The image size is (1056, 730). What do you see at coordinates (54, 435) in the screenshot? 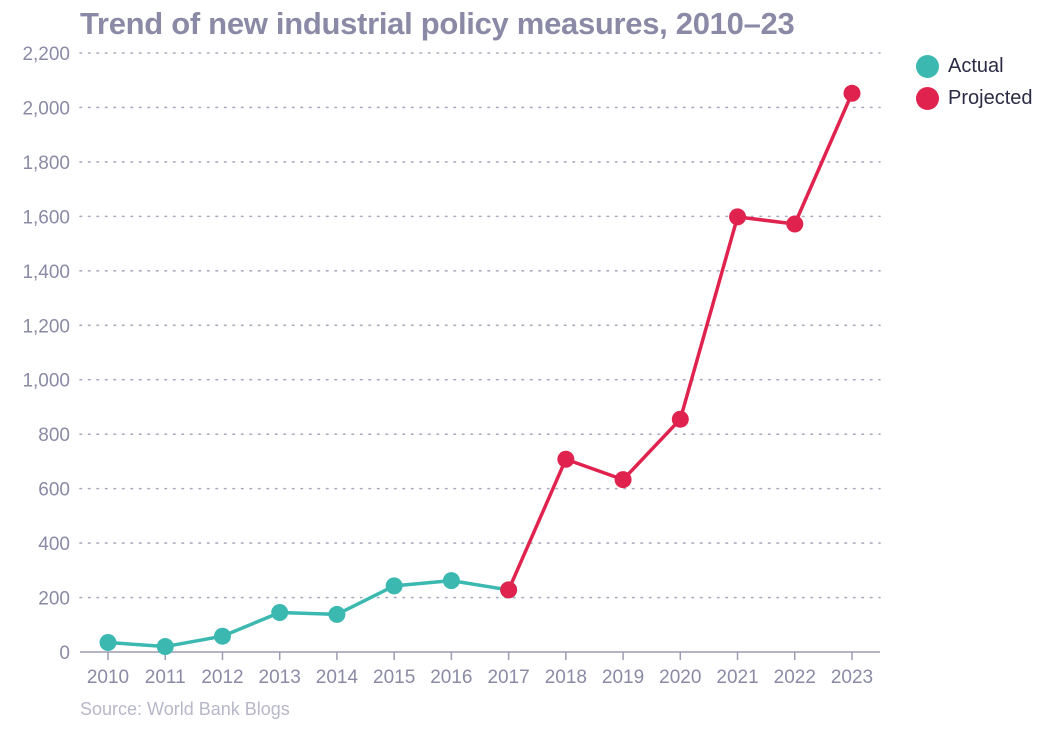
I see `y-tick-label: 800` at bounding box center [54, 435].